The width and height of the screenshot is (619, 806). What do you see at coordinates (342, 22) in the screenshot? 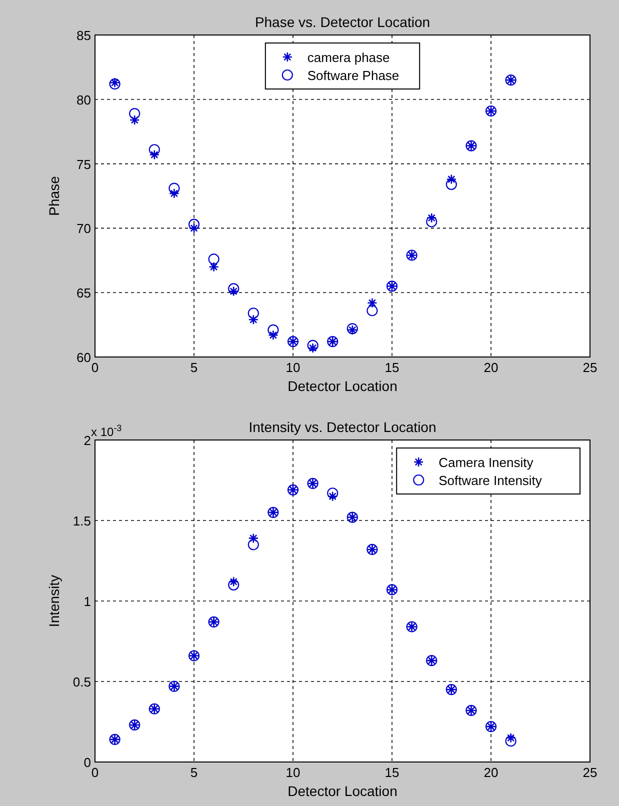
I see `chart-title: Phase vs. Detector Location` at bounding box center [342, 22].